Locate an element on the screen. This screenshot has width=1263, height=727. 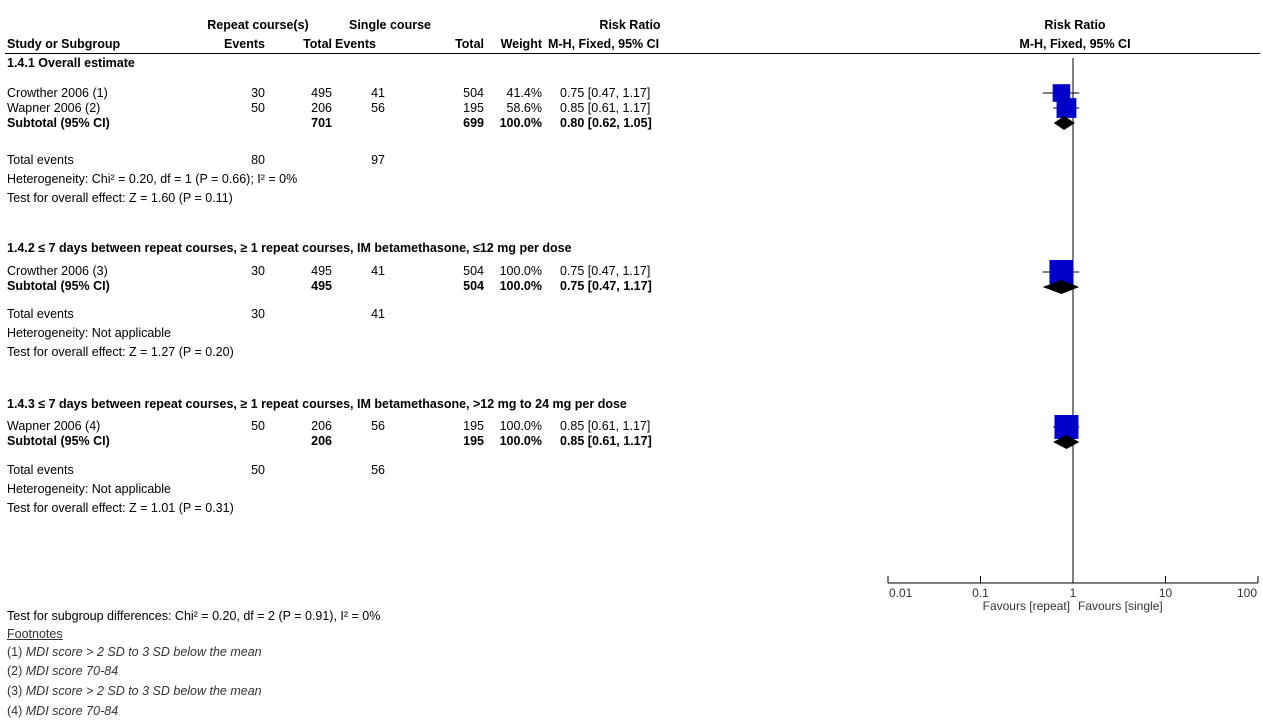
header-total-repeat: Total is located at coordinates (317, 44).